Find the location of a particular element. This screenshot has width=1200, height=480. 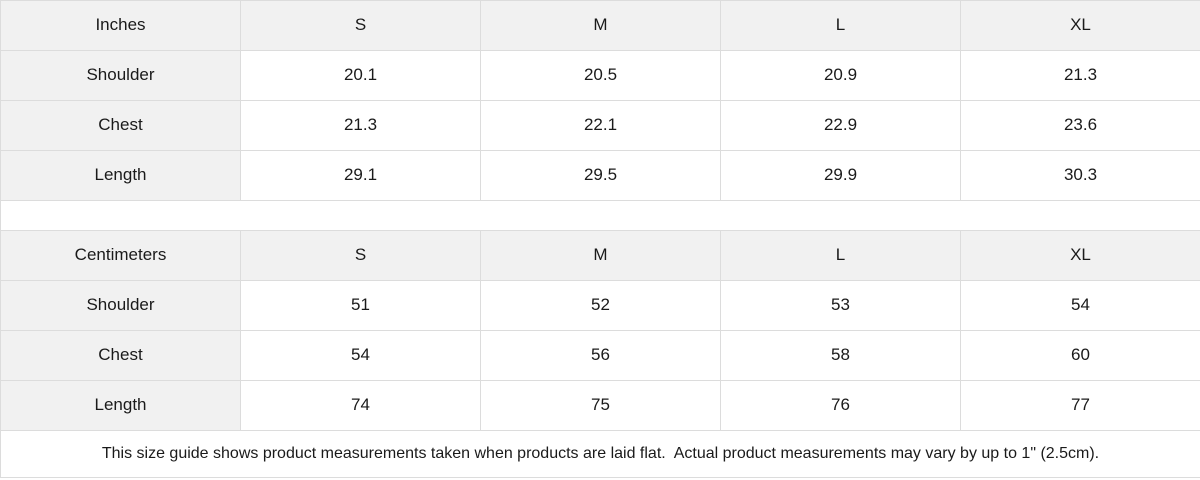

spacer-row is located at coordinates (600, 215).